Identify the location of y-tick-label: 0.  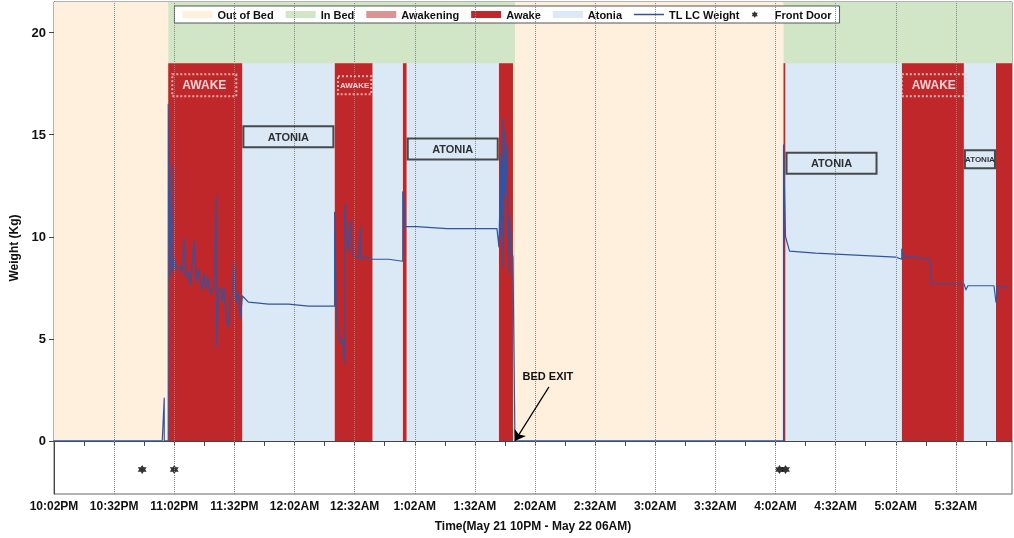
(42, 441).